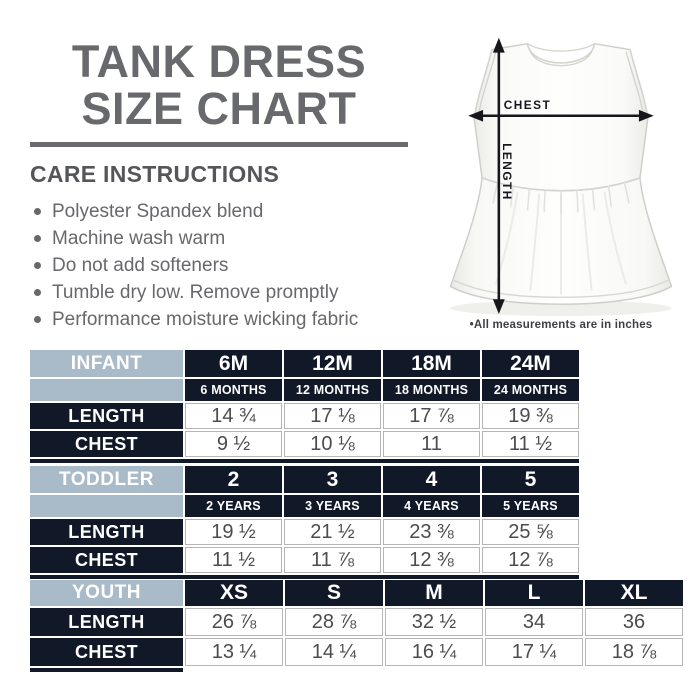  Describe the element at coordinates (233, 506) in the screenshot. I see `column-subheader: 2 YEARS` at that location.